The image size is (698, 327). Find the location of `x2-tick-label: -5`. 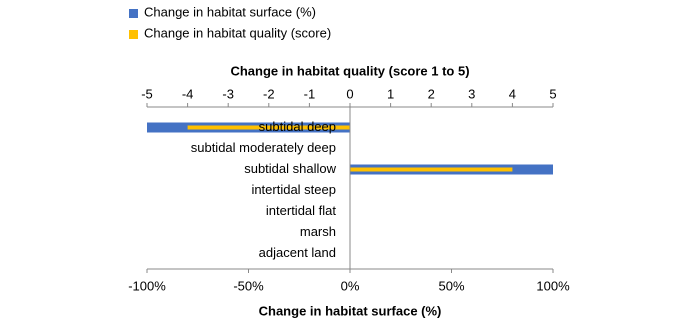

x2-tick-label: -5 is located at coordinates (147, 93).